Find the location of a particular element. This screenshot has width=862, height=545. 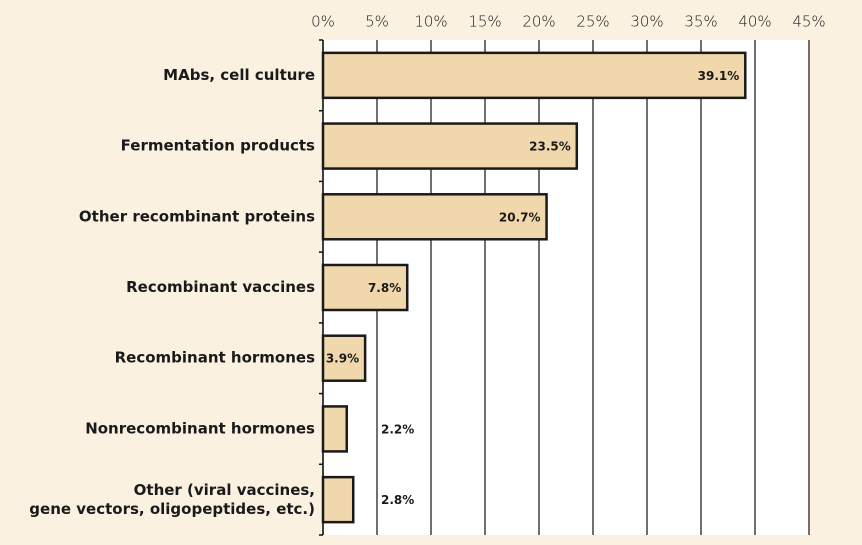

y-tick-label: Fermentation products is located at coordinates (218, 146).